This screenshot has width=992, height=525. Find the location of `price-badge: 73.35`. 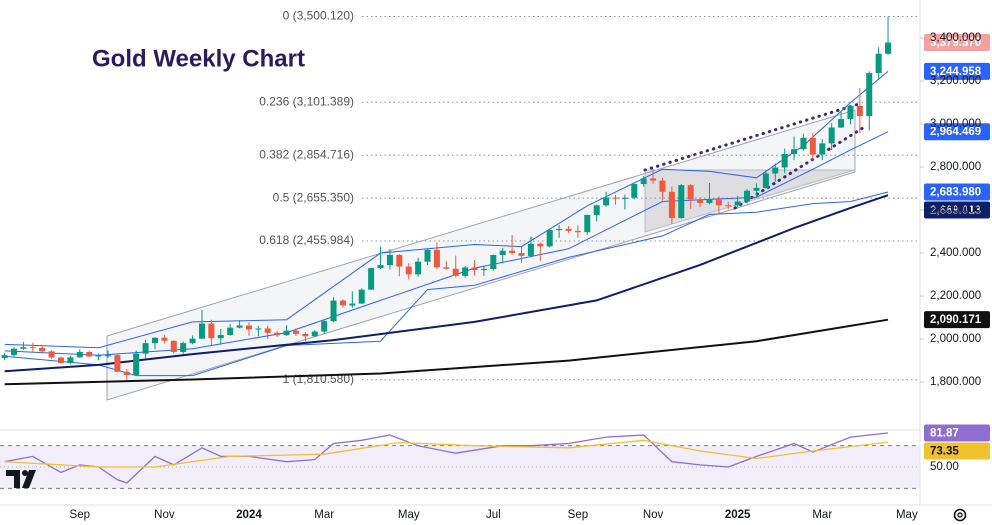

price-badge: 73.35 is located at coordinates (944, 452).